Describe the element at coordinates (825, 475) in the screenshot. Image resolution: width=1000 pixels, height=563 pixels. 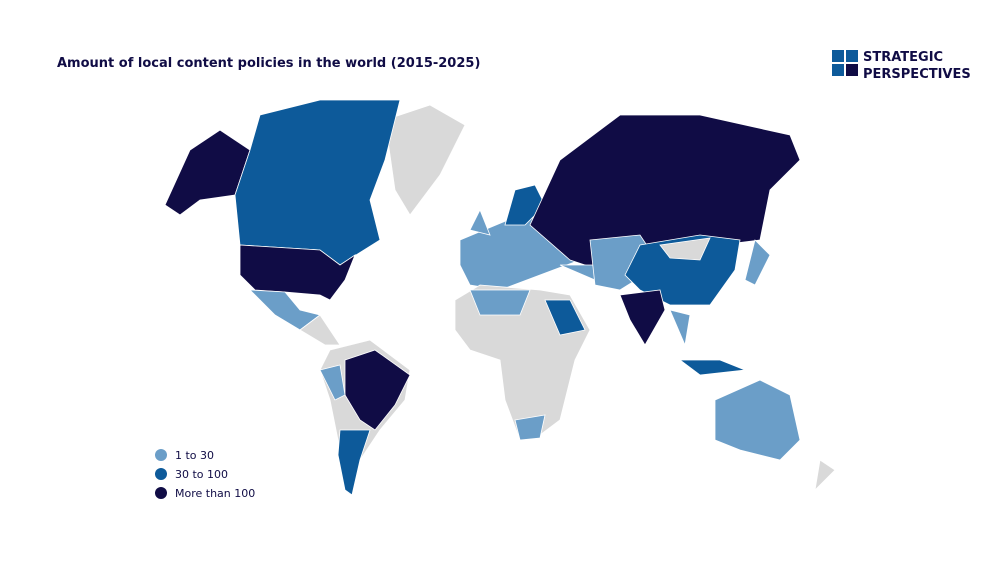
I see `new-zealand` at that location.